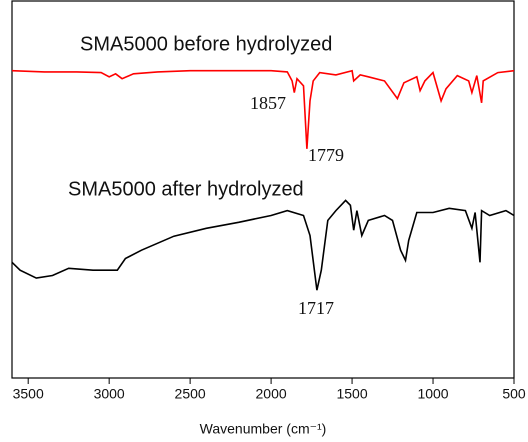 This screenshot has height=442, width=528. I want to click on x-tick-label: 3500, so click(28, 394).